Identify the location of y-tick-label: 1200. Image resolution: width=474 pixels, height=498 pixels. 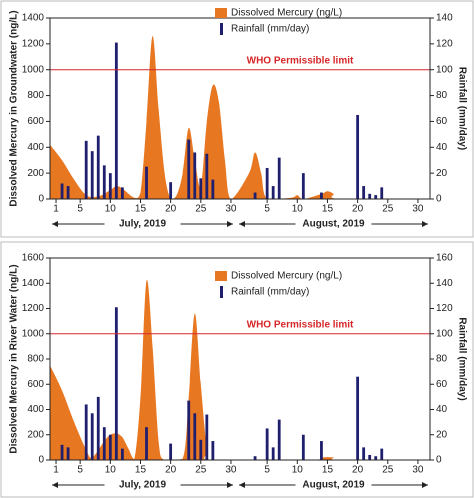
(33, 43).